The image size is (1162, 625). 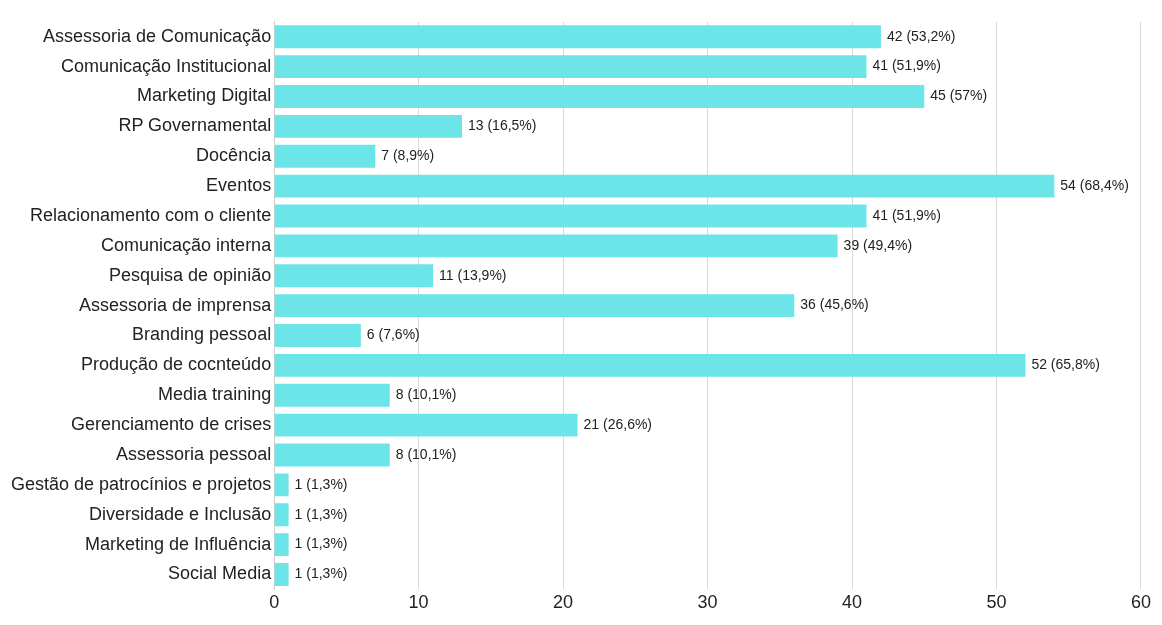 I want to click on x-tick-label: 20, so click(x=563, y=602).